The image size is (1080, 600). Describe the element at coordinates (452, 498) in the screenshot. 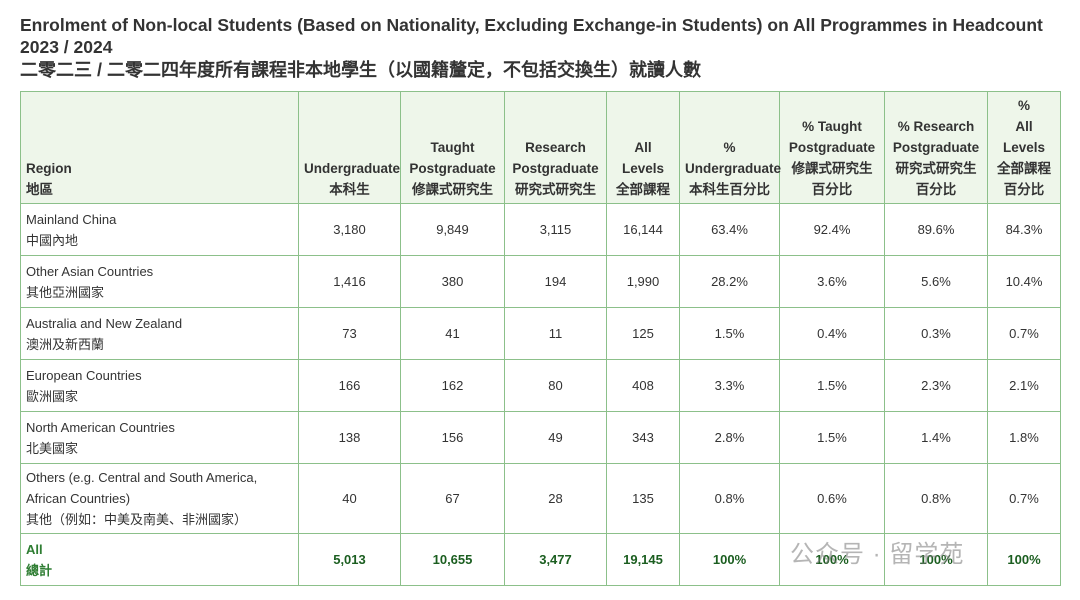

I see `value-cell: 67` at that location.